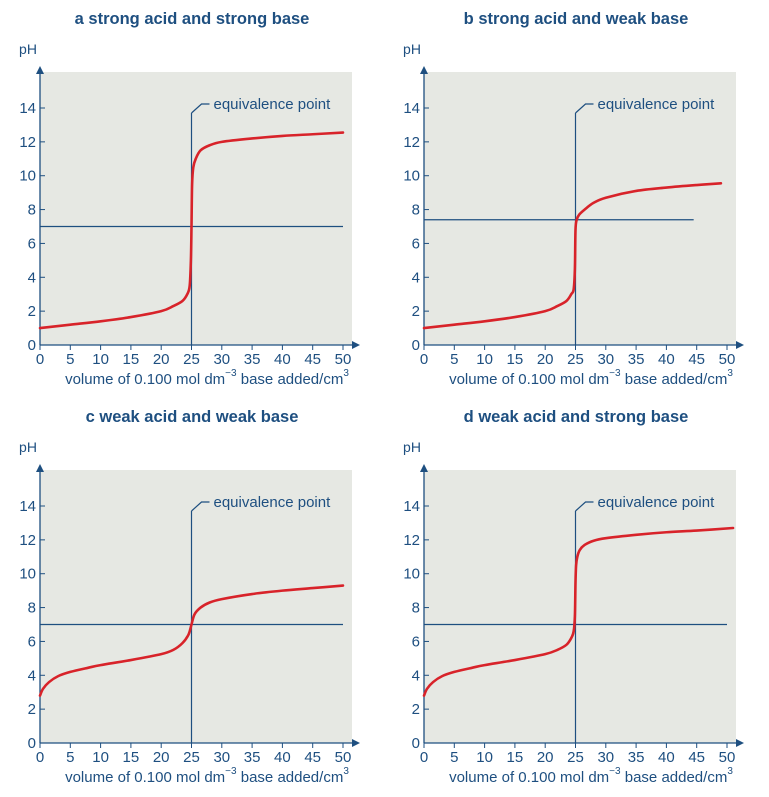 This screenshot has width=769, height=797. I want to click on chart-title: d weak acid and strong base, so click(576, 417).